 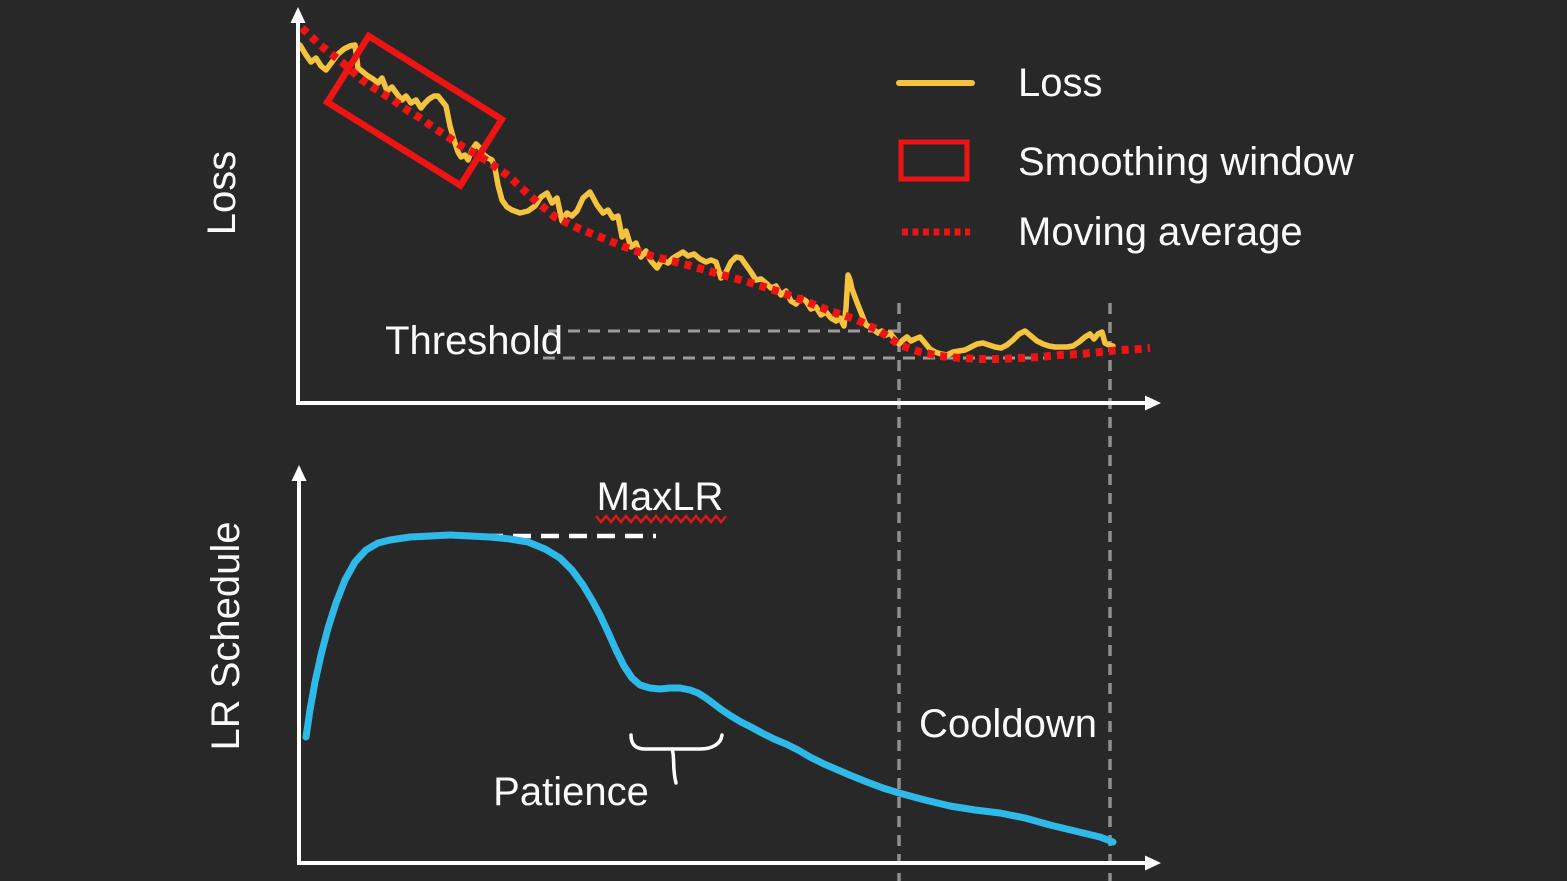 I want to click on top-y-axis-arrow-icon, so click(x=298, y=15).